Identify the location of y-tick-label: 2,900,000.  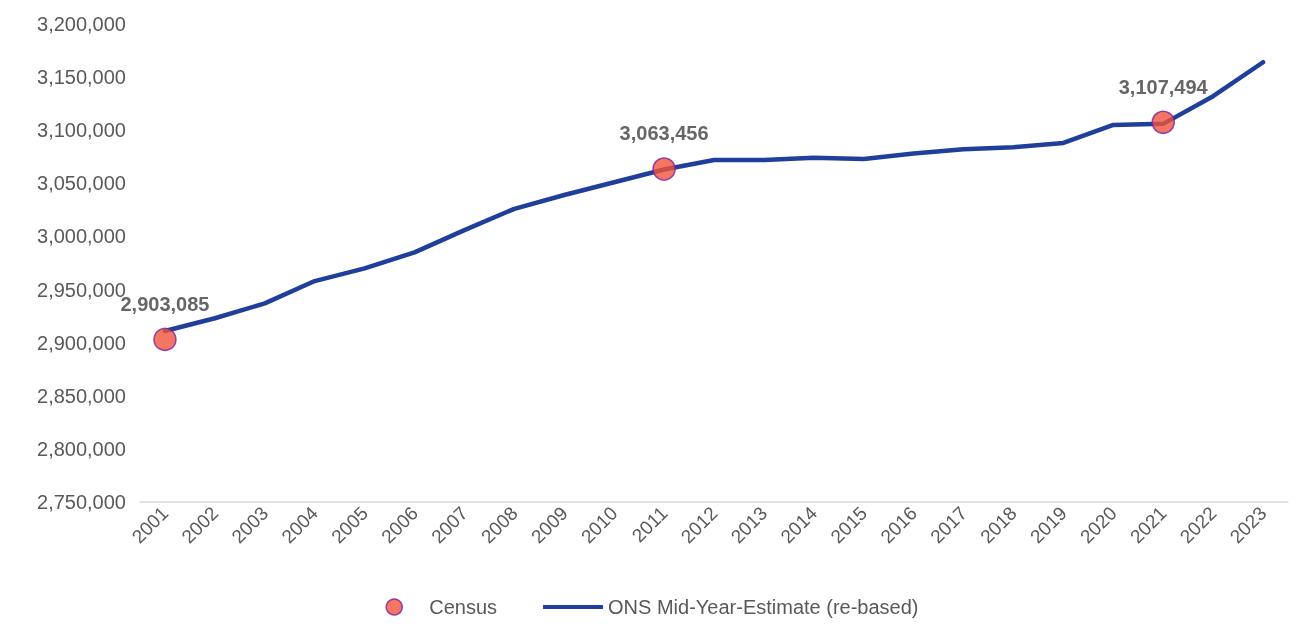
(81, 342).